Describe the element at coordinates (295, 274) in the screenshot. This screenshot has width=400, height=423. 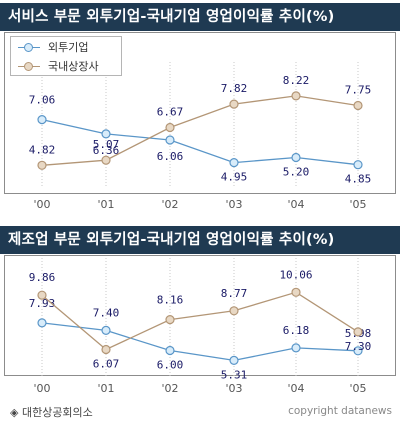
I see `data-label-manufacturing-domestic-4: 10.06` at that location.